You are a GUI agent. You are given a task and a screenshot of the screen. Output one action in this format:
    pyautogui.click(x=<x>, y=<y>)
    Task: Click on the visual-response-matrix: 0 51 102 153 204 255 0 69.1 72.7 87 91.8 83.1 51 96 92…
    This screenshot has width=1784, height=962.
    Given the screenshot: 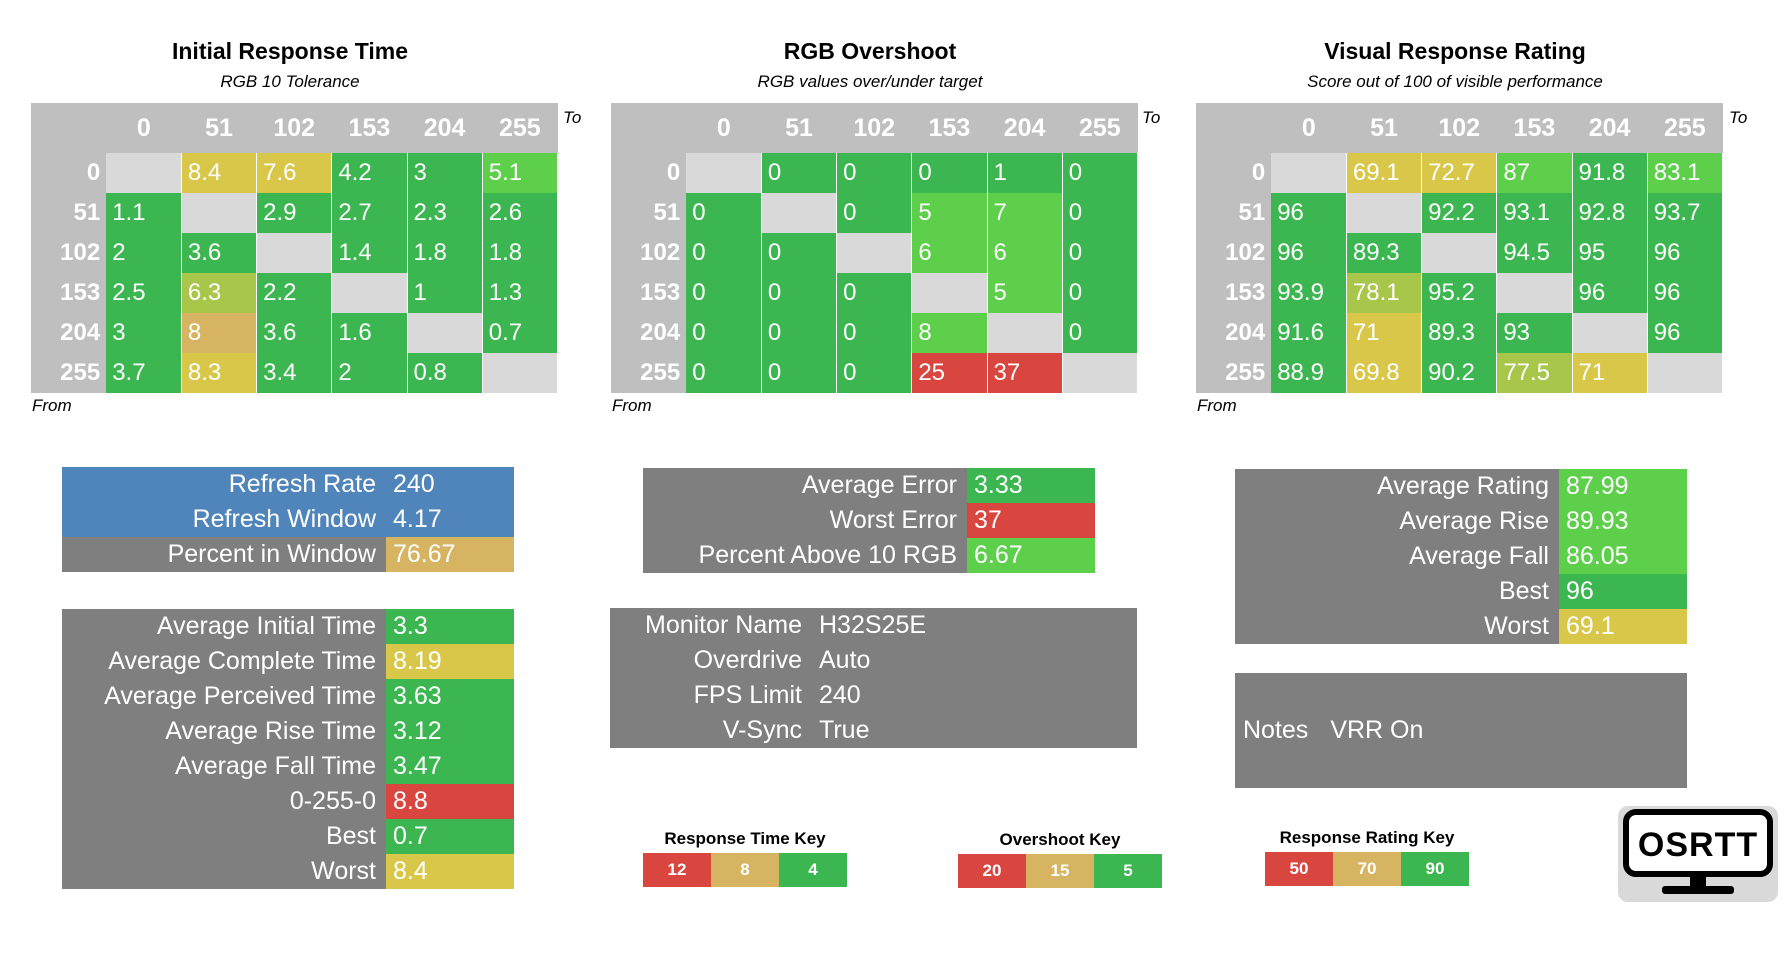 What is the action you would take?
    pyautogui.click(x=1460, y=248)
    